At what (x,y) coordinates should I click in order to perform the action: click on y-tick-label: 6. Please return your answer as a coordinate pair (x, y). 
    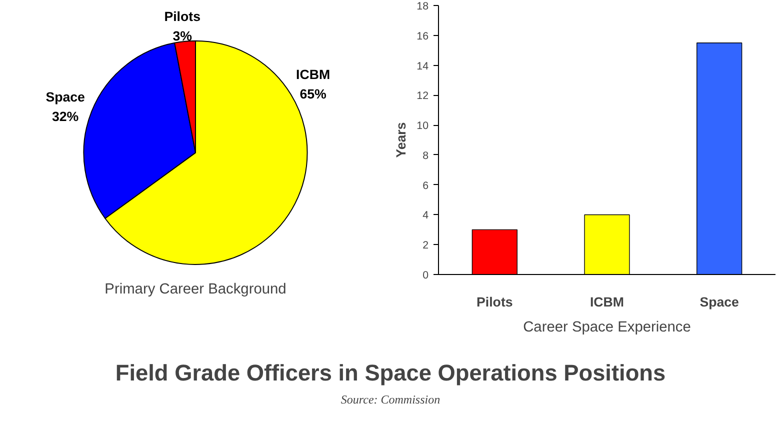
    Looking at the image, I should click on (425, 186).